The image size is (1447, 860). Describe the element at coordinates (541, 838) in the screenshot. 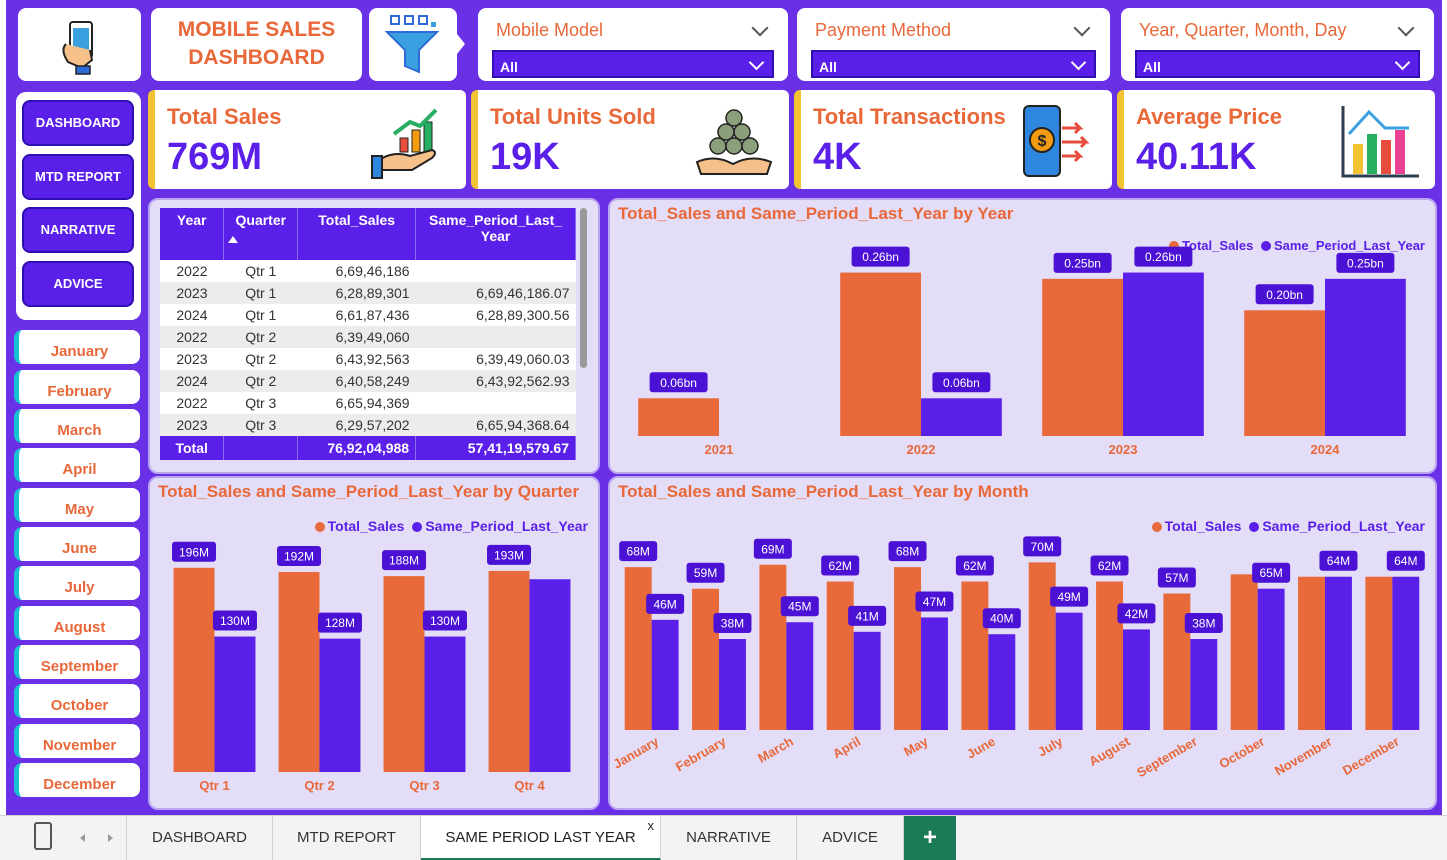

I see `tab-same-period-last-year: SAME PERIOD LAST YEAR x` at that location.